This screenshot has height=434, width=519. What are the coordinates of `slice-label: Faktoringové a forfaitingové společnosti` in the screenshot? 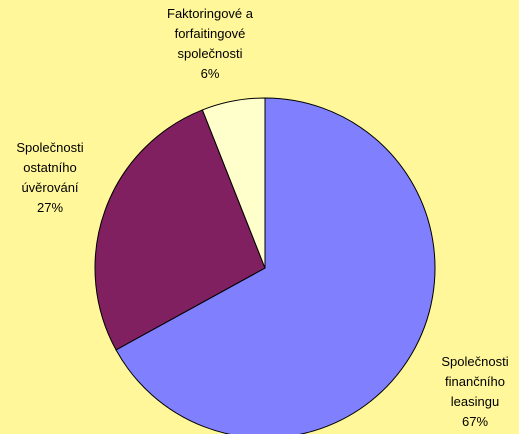 It's located at (210, 33).